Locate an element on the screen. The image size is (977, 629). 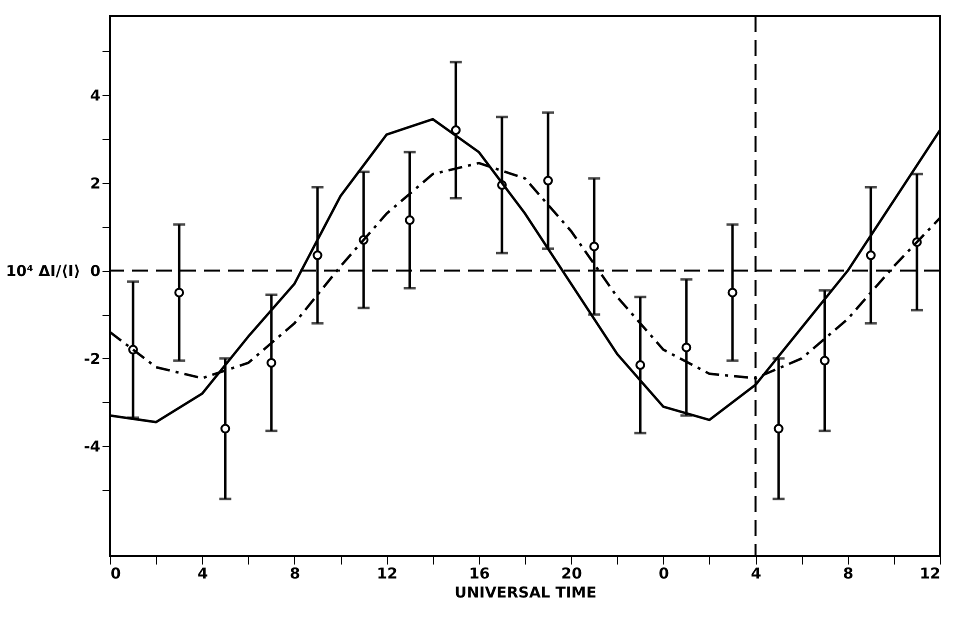
y-tick-label: 0 is located at coordinates (95, 271).